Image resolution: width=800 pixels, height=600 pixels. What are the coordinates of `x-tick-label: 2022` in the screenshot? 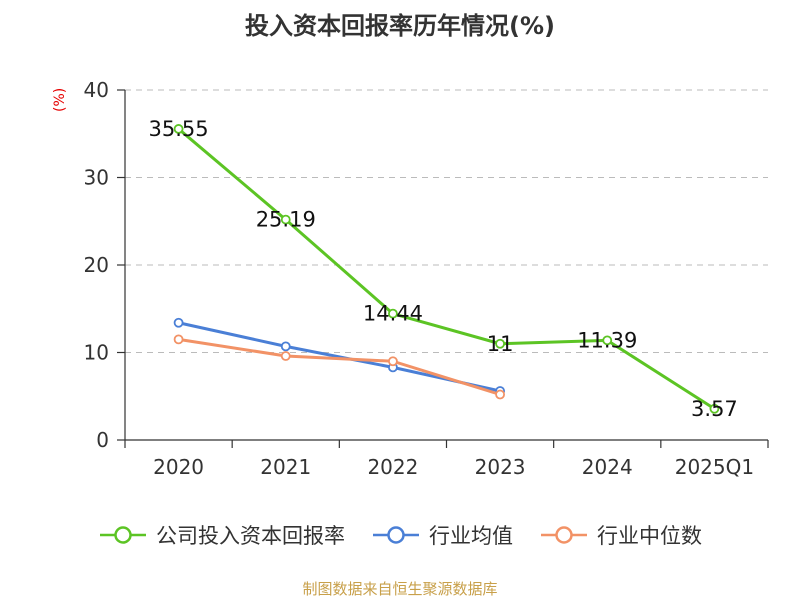 It's located at (392, 467).